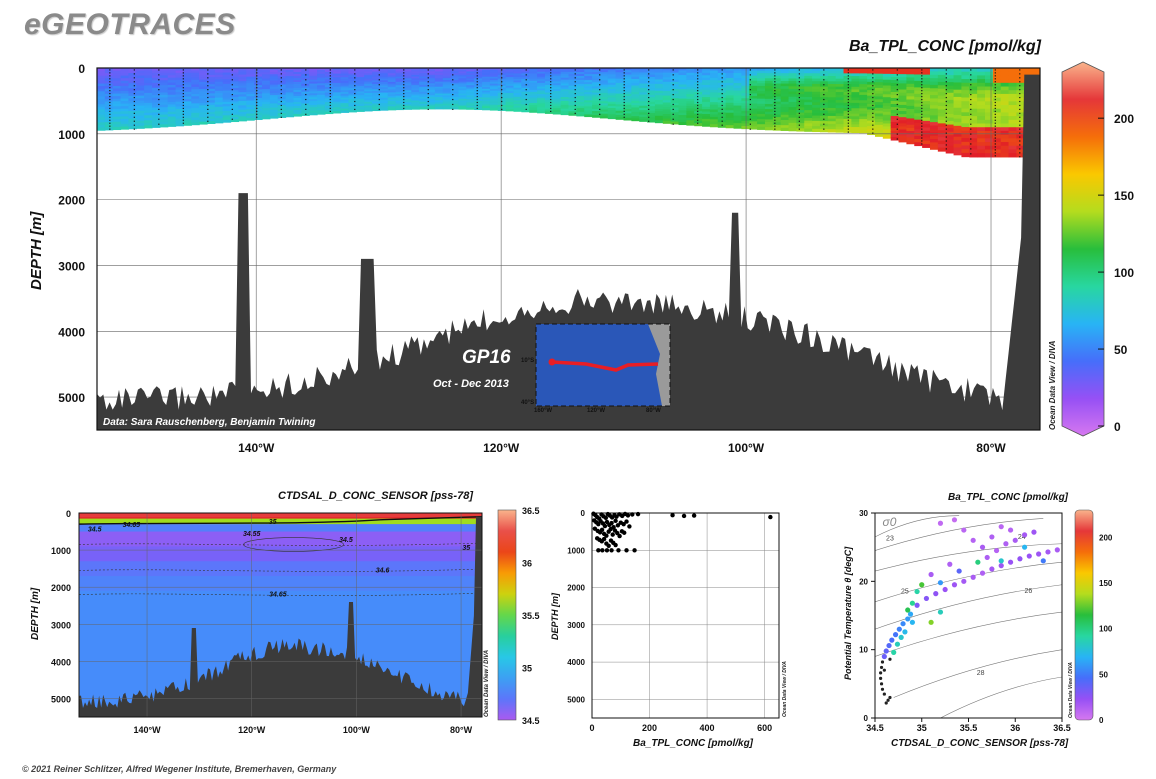  Describe the element at coordinates (866, 718) in the screenshot. I see `ts-y-tick-label: 0` at that location.